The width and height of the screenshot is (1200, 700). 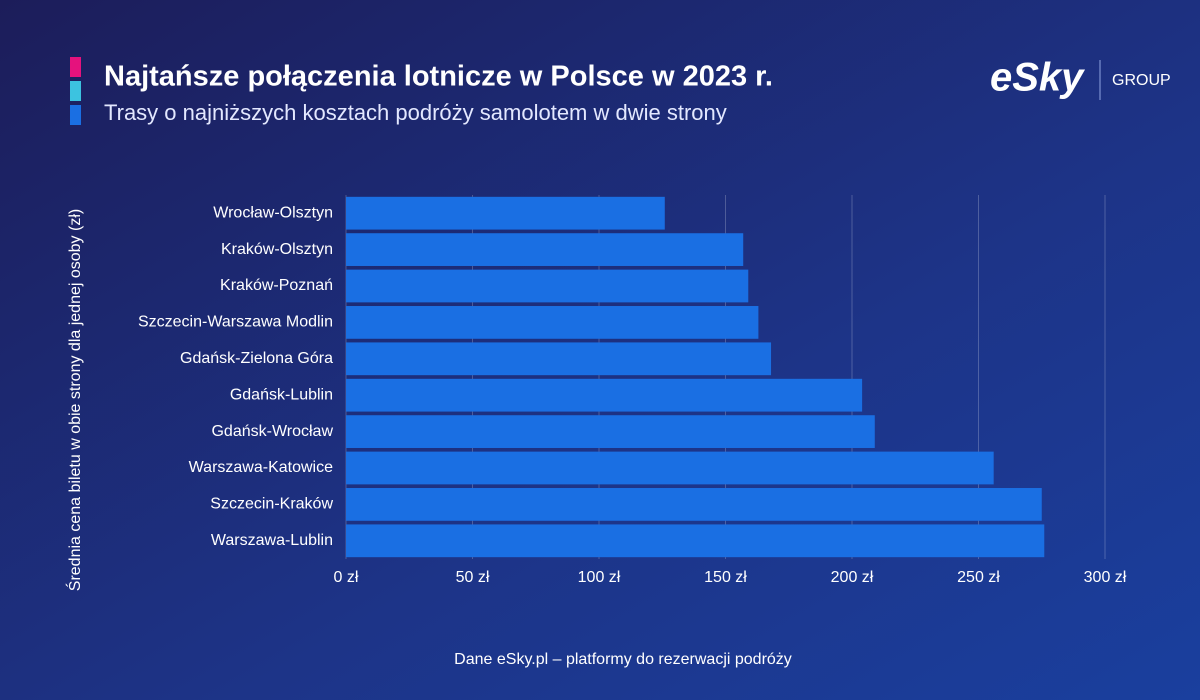 What do you see at coordinates (1141, 80) in the screenshot?
I see `logo-group: GROUP` at bounding box center [1141, 80].